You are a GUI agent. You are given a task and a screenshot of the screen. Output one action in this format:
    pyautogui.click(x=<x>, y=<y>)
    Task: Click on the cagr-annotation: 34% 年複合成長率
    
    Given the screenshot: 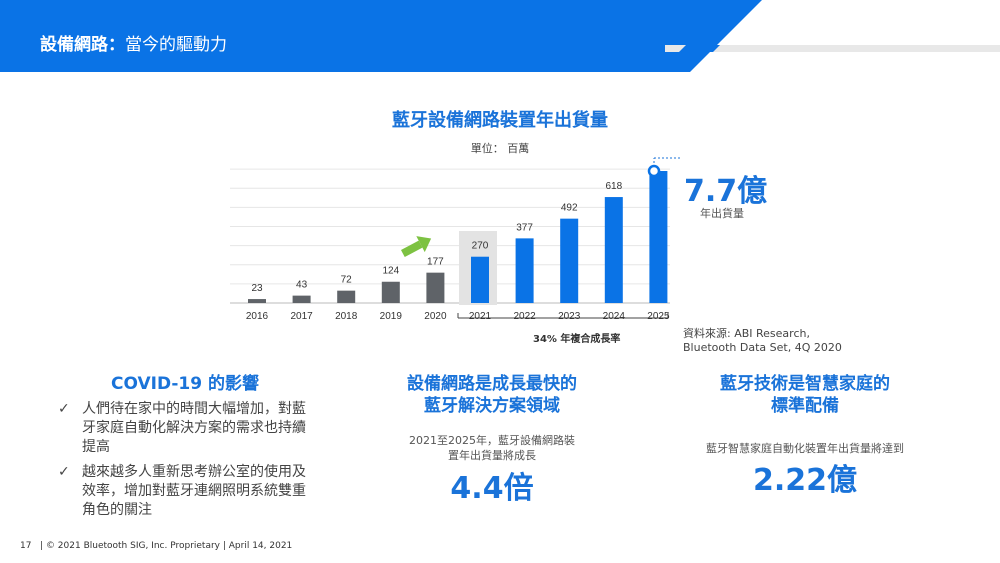 What is the action you would take?
    pyautogui.click(x=577, y=339)
    